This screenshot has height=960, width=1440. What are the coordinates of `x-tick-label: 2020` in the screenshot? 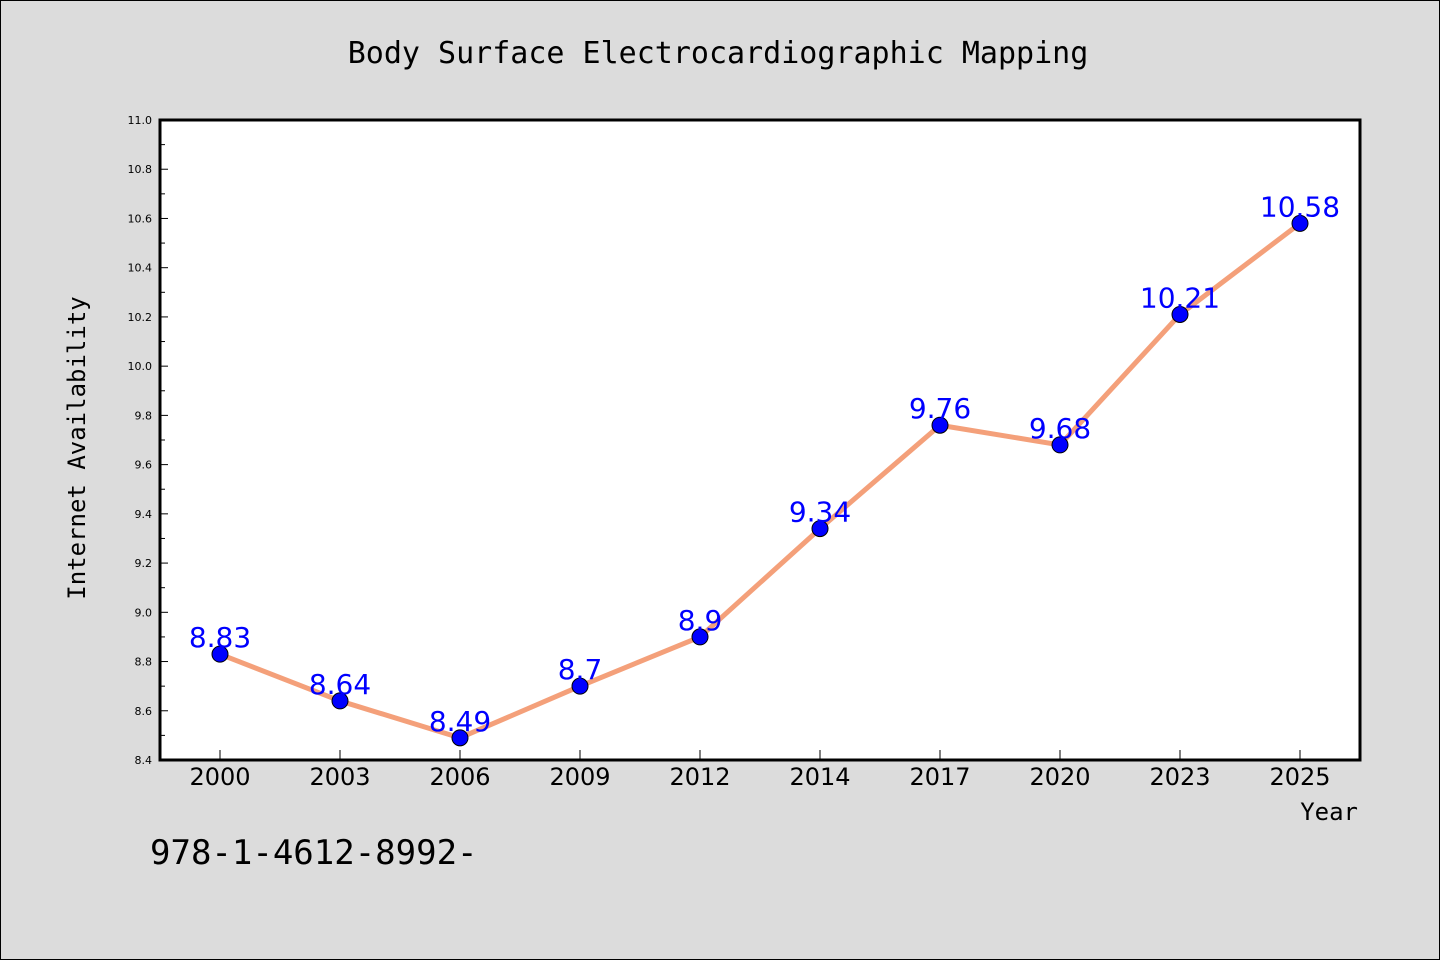 It's located at (1059, 777).